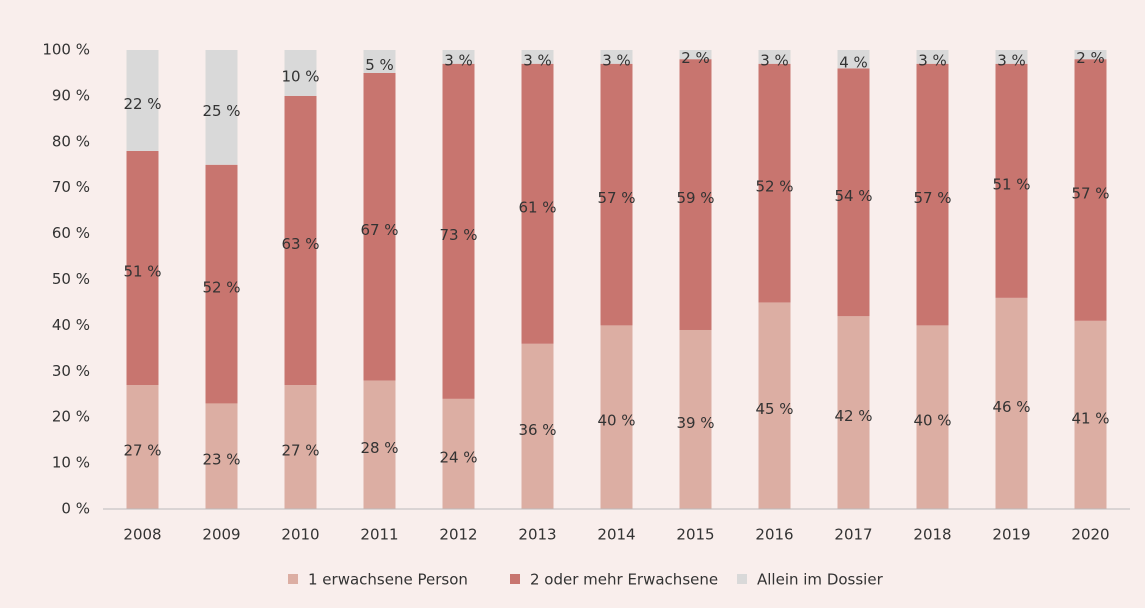  What do you see at coordinates (932, 535) in the screenshot?
I see `x-tick-label: 2018` at bounding box center [932, 535].